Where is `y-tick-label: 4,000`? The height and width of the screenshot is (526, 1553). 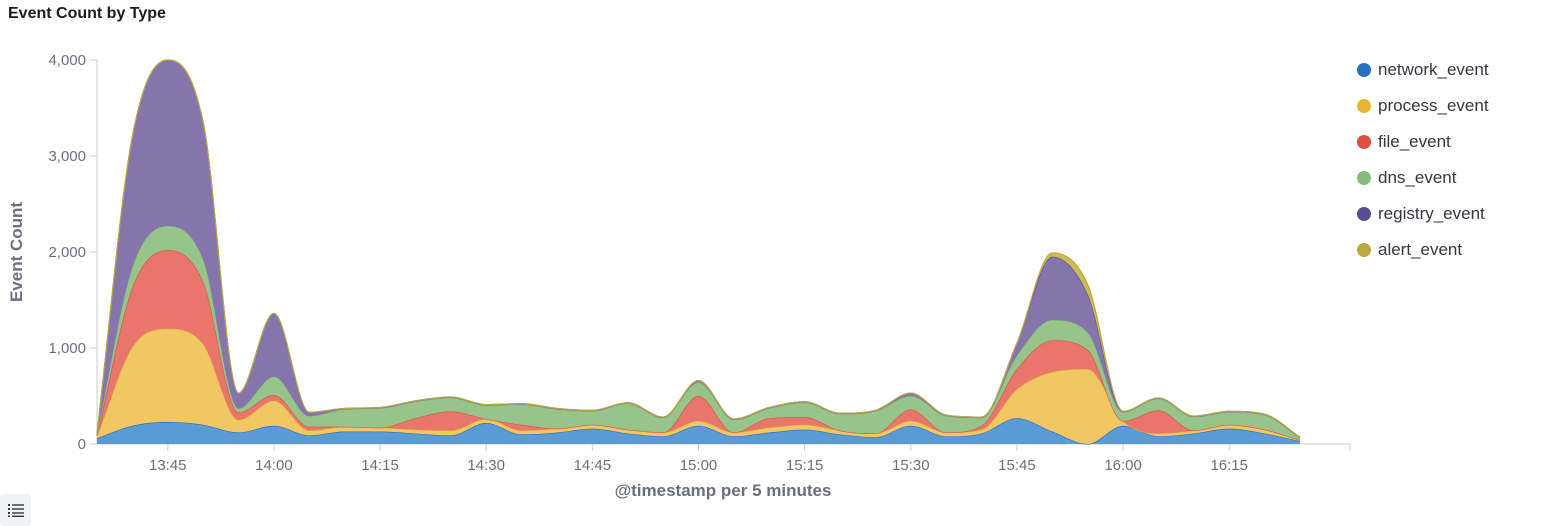 y-tick-label: 4,000 is located at coordinates (67, 60).